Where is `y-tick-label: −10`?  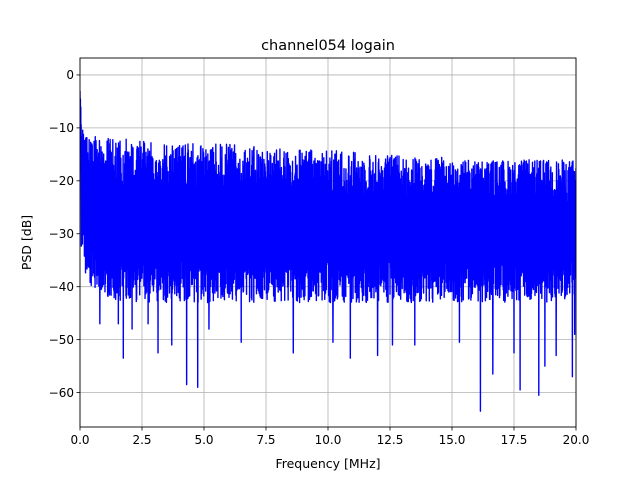
y-tick-label: −10 is located at coordinates (61, 128).